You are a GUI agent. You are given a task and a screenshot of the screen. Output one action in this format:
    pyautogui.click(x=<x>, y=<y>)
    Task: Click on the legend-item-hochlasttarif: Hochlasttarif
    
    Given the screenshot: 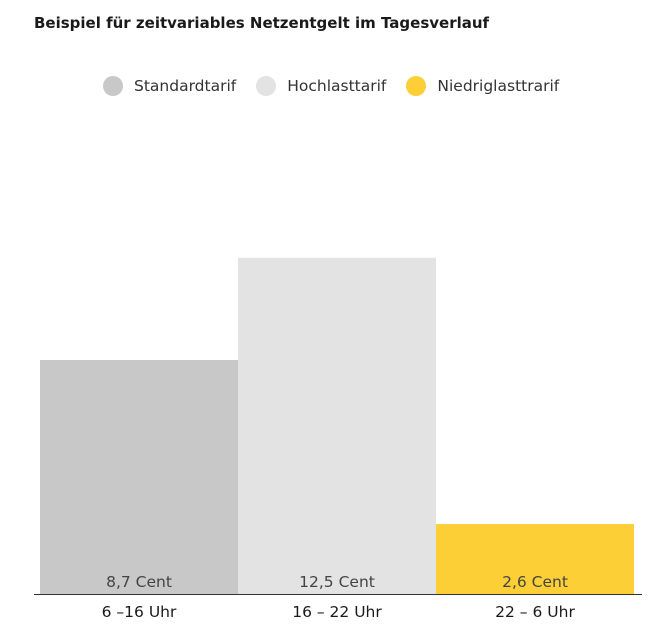 What is the action you would take?
    pyautogui.click(x=321, y=86)
    